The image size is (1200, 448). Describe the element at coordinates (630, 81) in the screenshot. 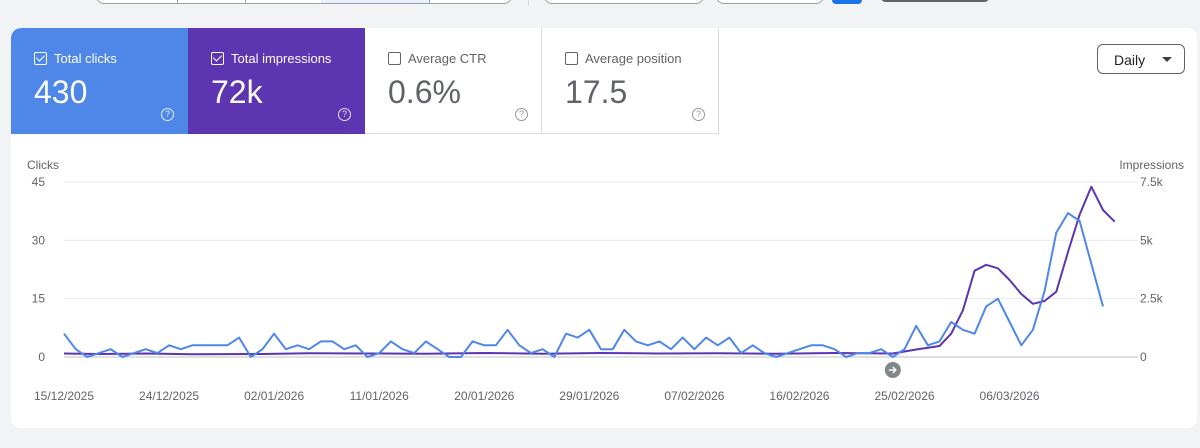

I see `metric-average-position: Average position 17.5 ?` at that location.